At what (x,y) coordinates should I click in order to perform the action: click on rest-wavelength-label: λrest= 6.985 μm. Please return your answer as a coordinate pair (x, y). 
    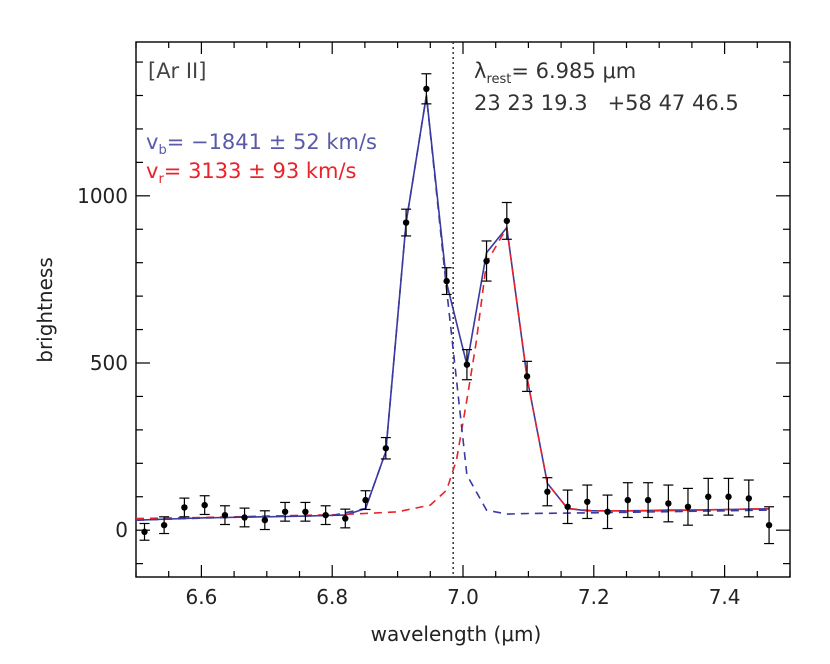
    Looking at the image, I should click on (555, 73).